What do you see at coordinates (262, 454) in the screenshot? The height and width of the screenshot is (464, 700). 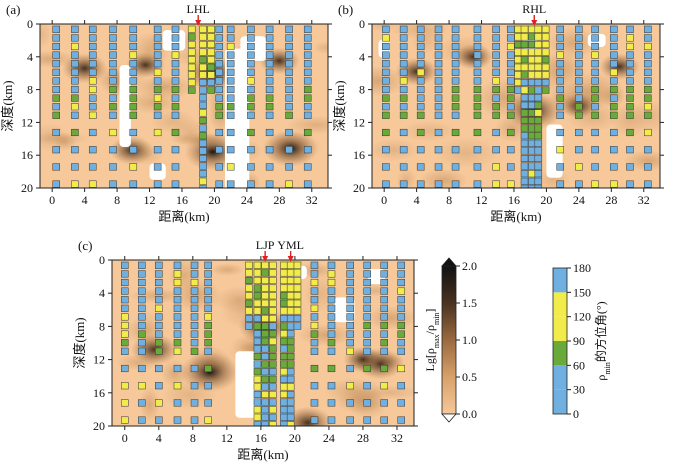 I see `x-axis-label: 距离(km)` at bounding box center [262, 454].